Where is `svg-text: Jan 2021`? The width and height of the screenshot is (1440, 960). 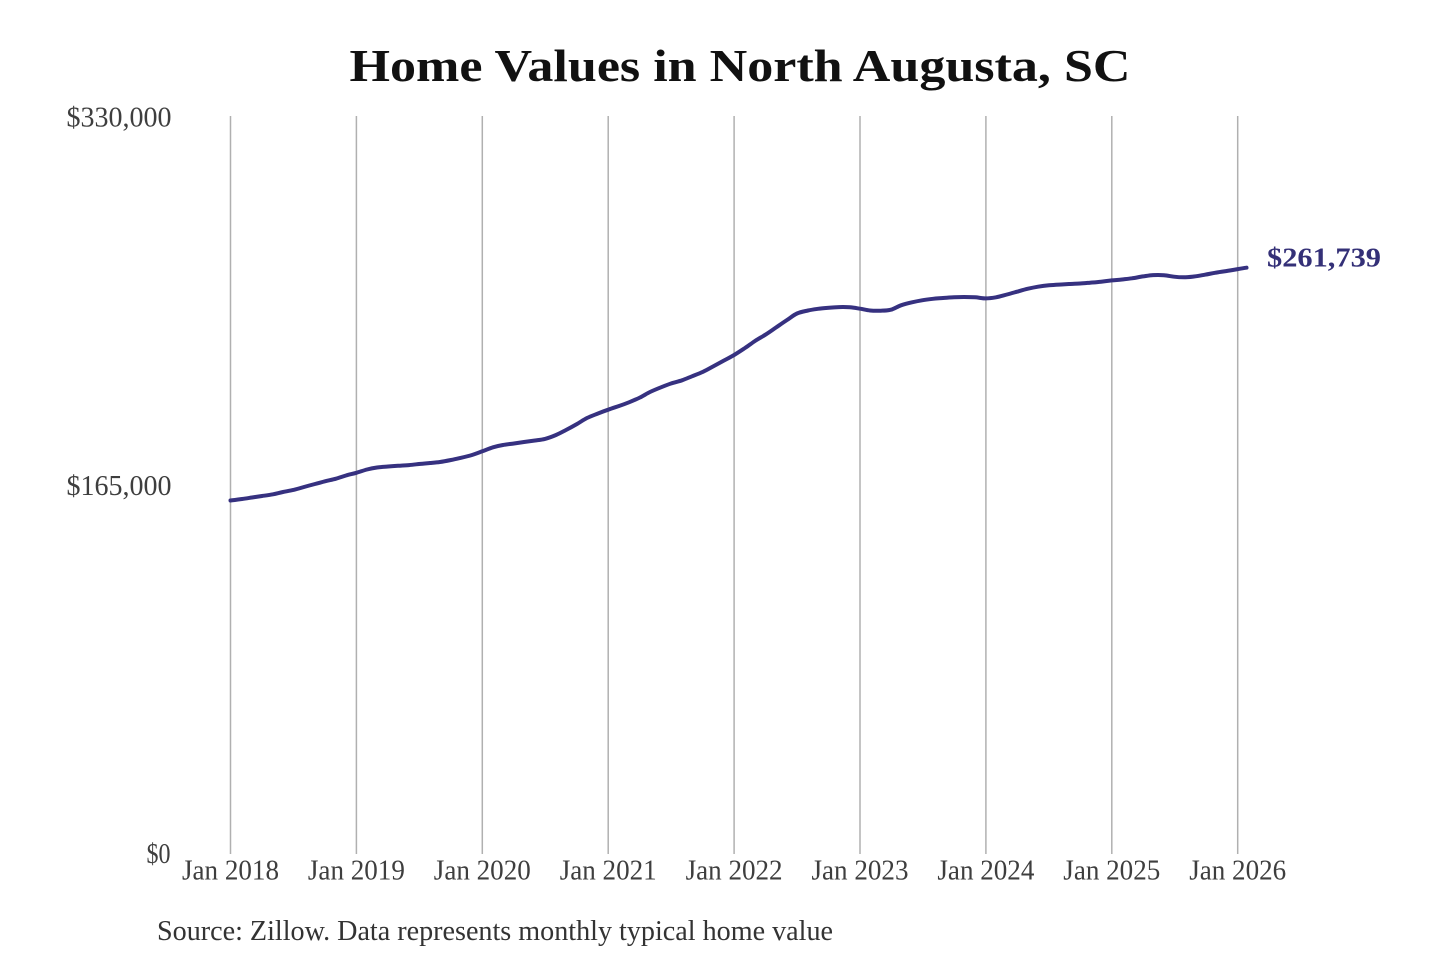 svg-text: Jan 2021 is located at coordinates (608, 870).